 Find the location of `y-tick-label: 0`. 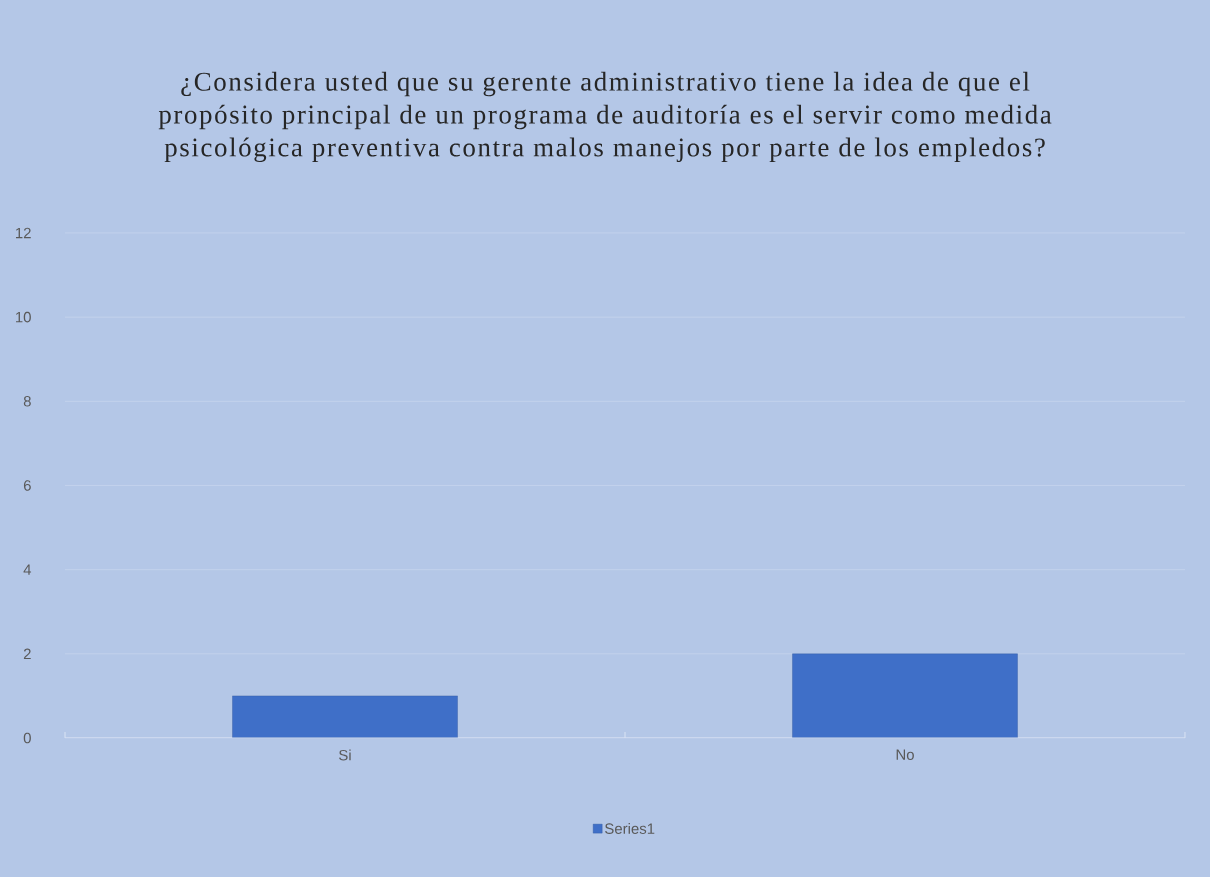

y-tick-label: 0 is located at coordinates (27, 738).